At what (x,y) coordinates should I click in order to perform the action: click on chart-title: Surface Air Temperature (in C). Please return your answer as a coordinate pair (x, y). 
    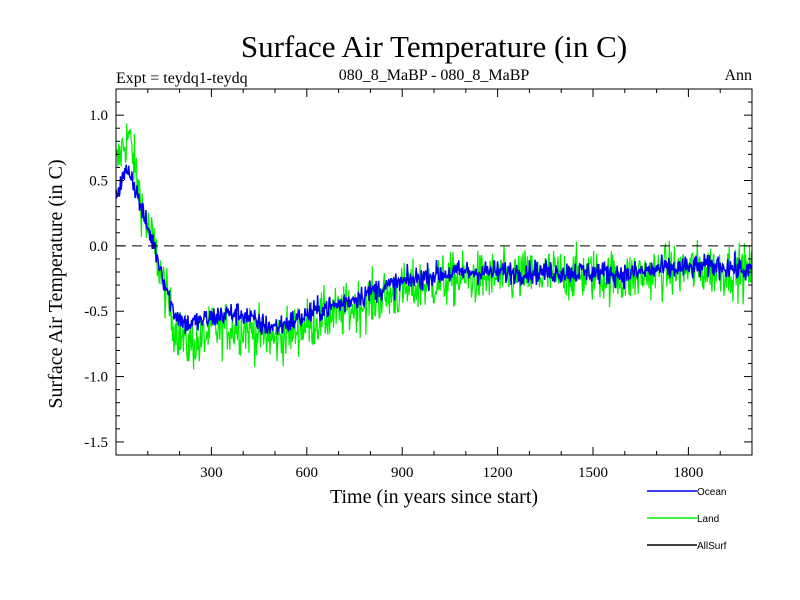
    Looking at the image, I should click on (434, 46).